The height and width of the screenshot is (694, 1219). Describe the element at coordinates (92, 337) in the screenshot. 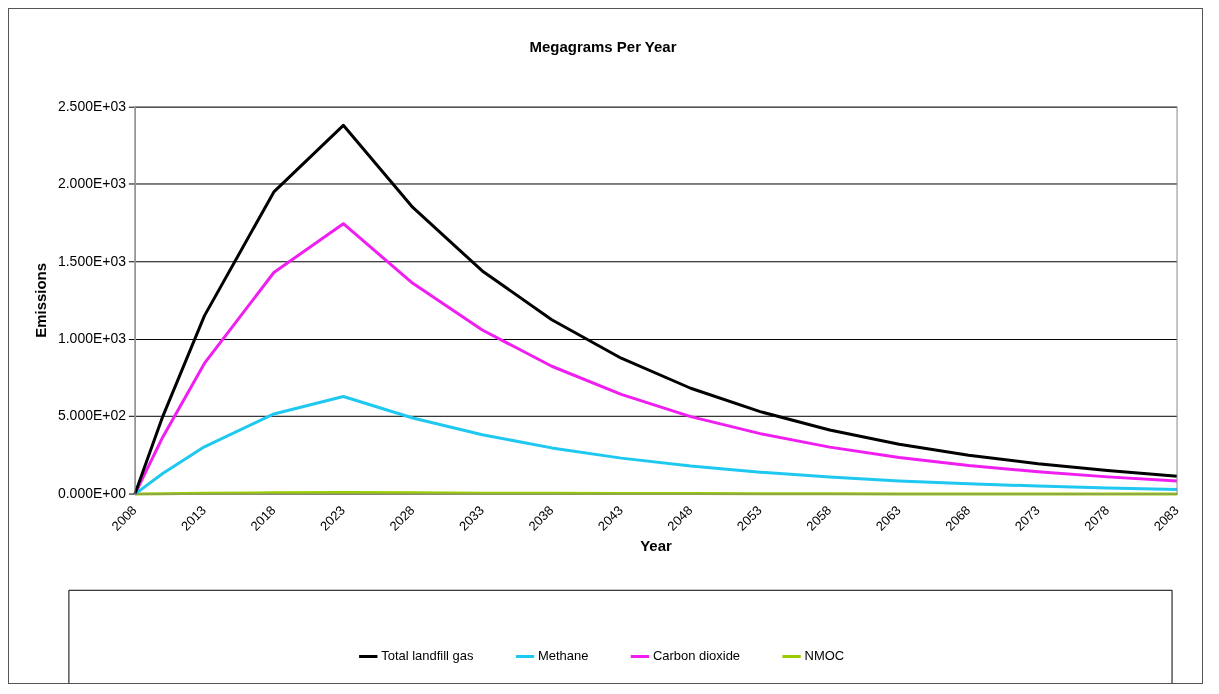

I see `y-tick-label: 1.000E+03` at that location.